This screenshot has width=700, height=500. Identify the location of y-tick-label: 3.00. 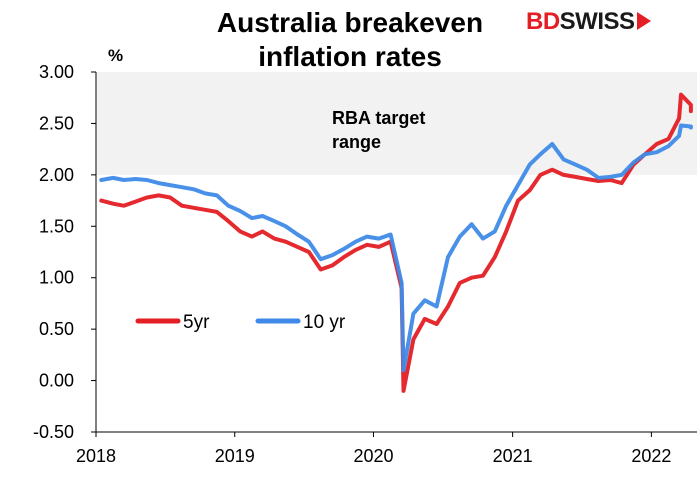
(56, 72).